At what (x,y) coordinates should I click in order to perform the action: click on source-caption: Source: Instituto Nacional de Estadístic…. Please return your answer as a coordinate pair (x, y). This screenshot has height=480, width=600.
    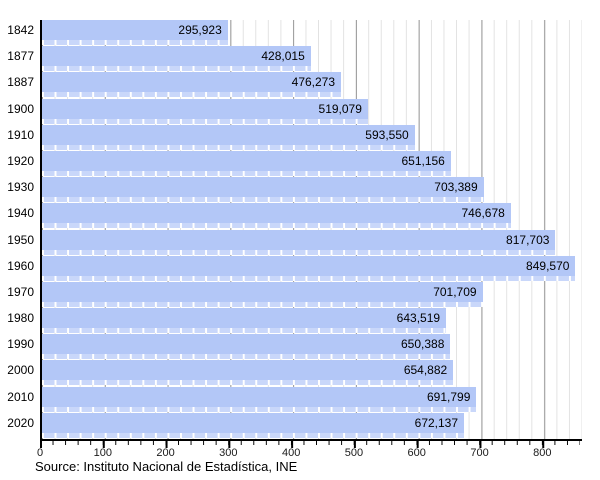
    Looking at the image, I should click on (166, 466).